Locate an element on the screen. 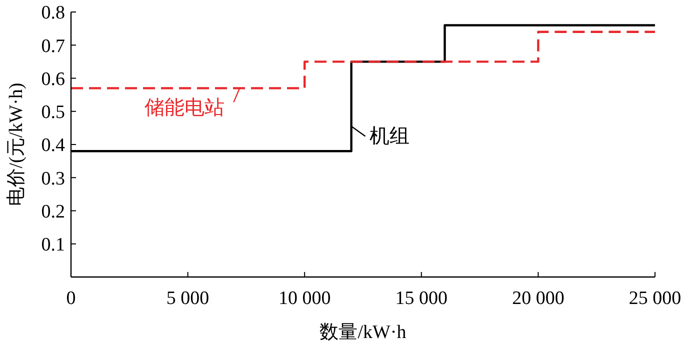  x-tick-label: 5 000 is located at coordinates (188, 298).